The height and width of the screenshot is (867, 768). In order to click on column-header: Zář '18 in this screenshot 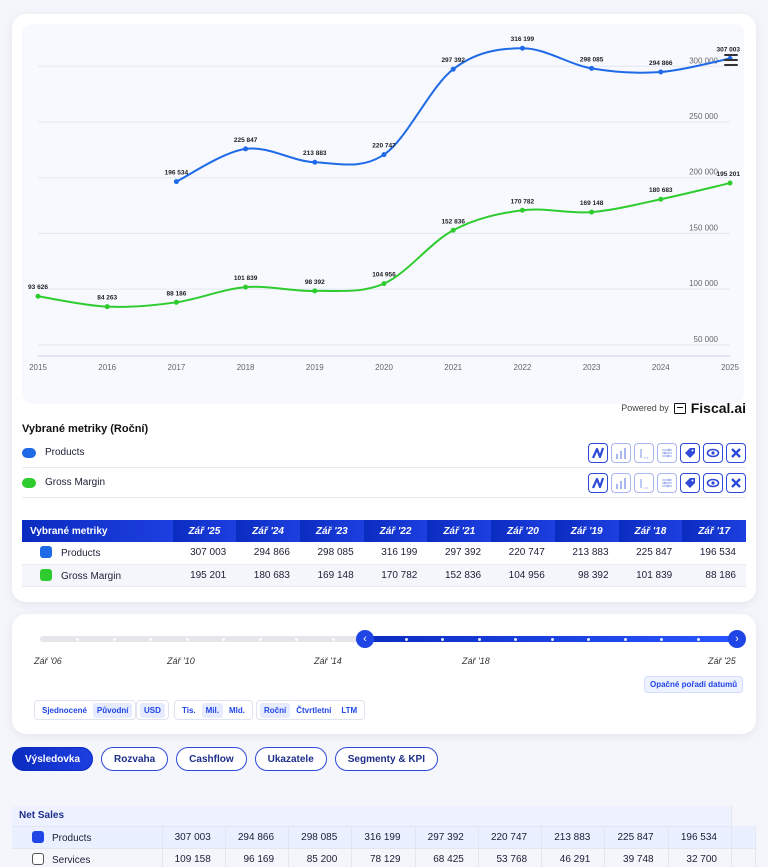, I will do `click(650, 531)`.